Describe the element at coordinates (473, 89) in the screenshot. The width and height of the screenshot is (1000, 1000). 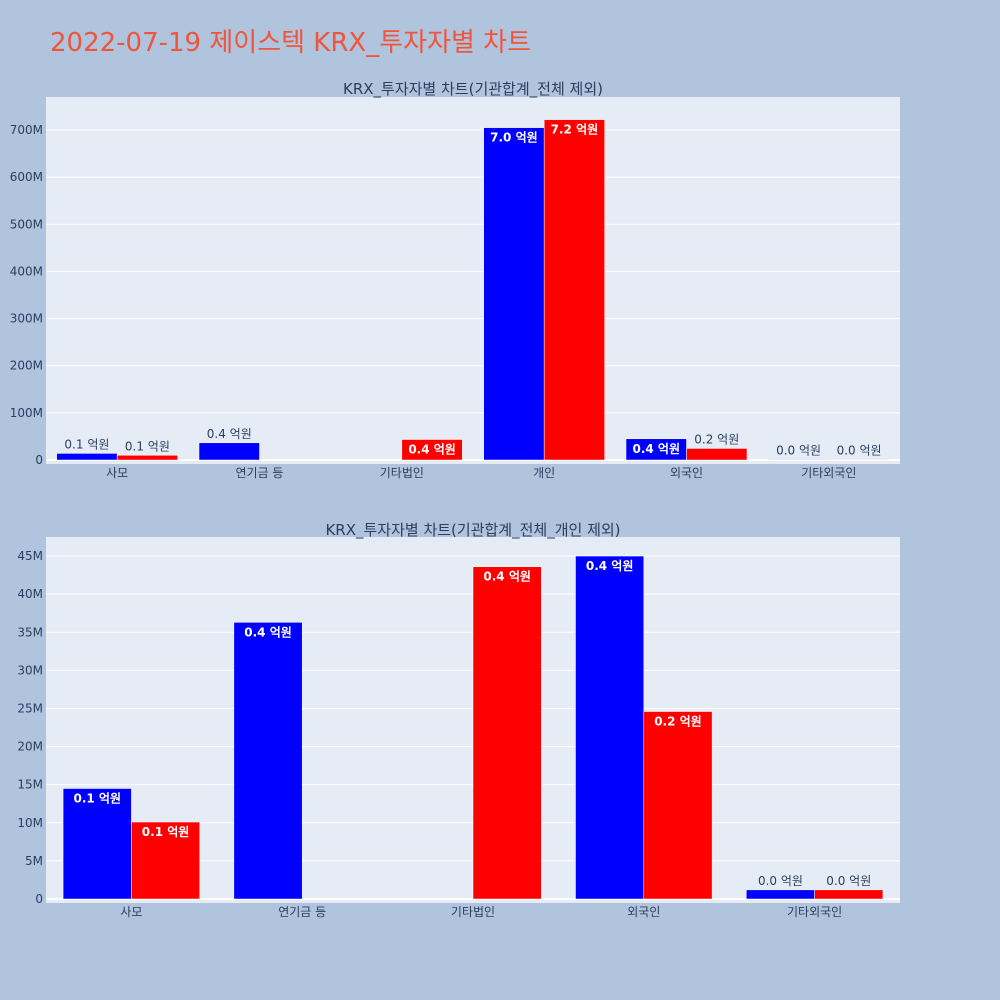
I see `chart-1-title: KRX_투자자별 차트(기관합계_전체 제외)` at that location.